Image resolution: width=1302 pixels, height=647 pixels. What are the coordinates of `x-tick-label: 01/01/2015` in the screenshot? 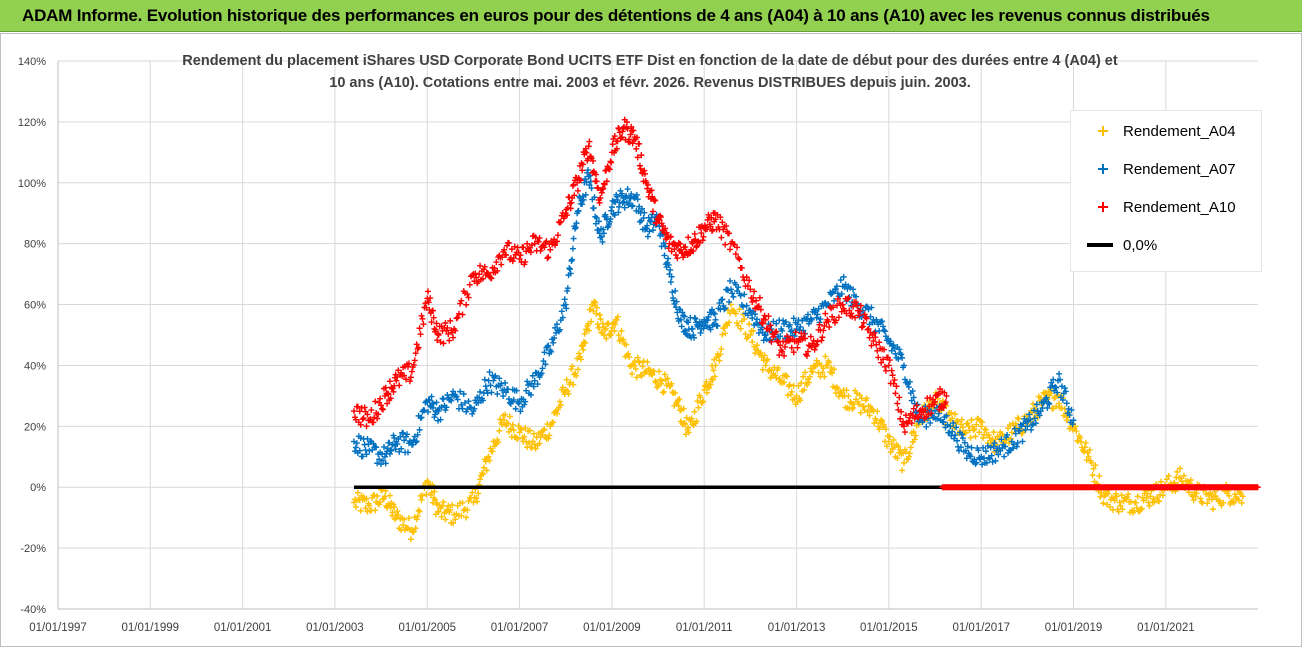 It's located at (889, 628).